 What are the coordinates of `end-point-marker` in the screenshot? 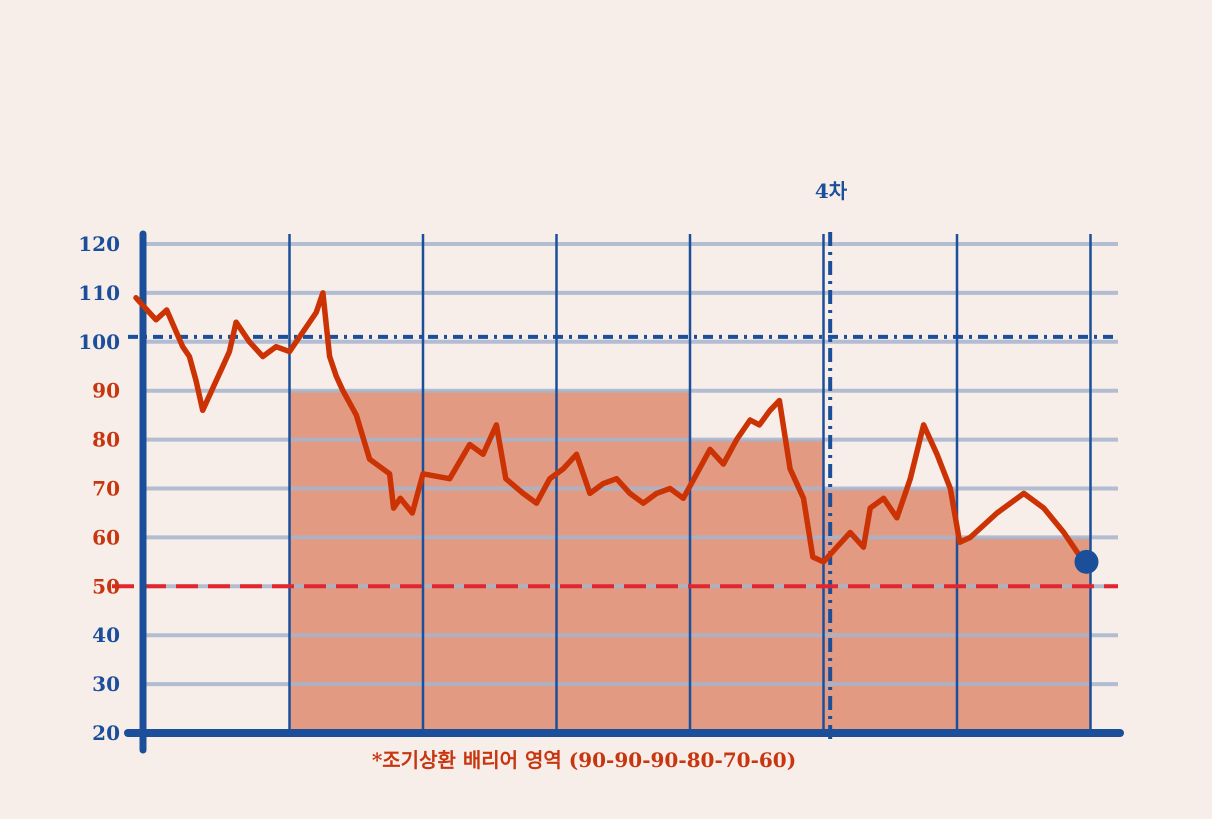 It's located at (1086, 561).